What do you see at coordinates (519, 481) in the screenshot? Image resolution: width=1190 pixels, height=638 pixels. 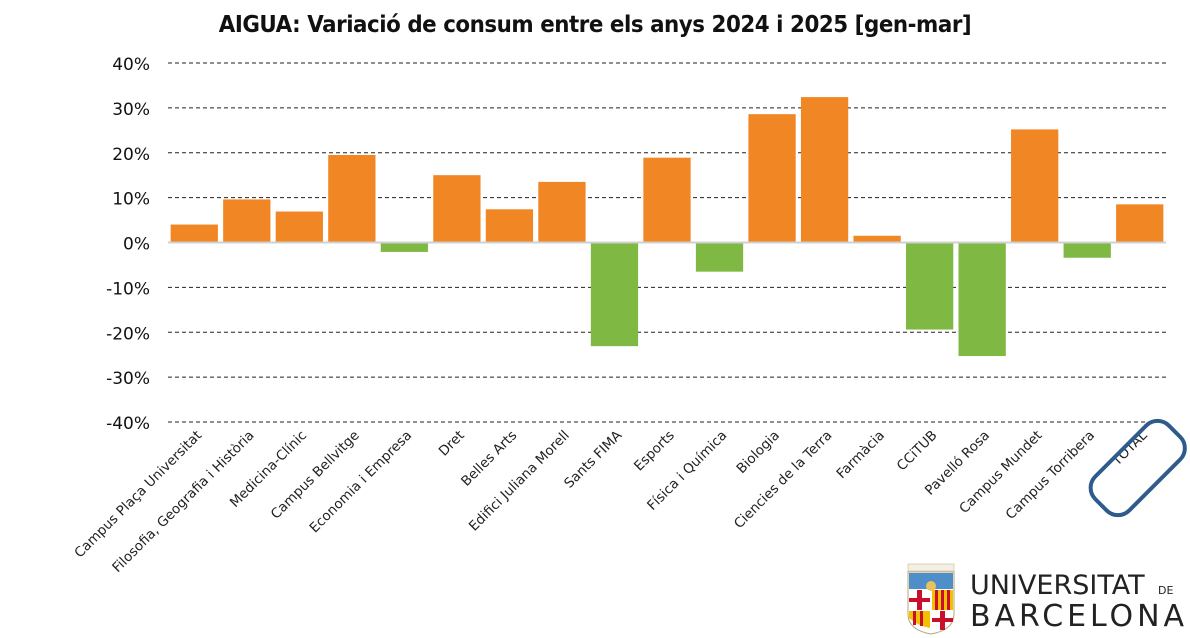 I see `x-tick-label: Edifici Juliana Morell` at bounding box center [519, 481].